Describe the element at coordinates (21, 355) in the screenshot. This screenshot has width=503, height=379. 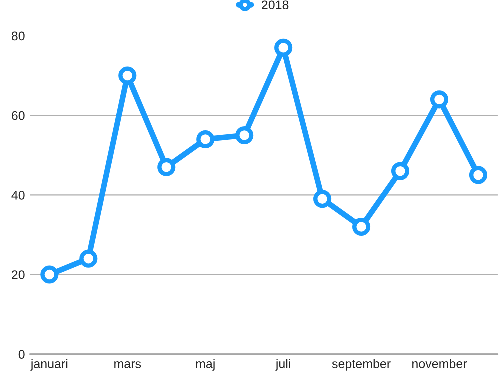
I see `y-tick-label: 0` at that location.